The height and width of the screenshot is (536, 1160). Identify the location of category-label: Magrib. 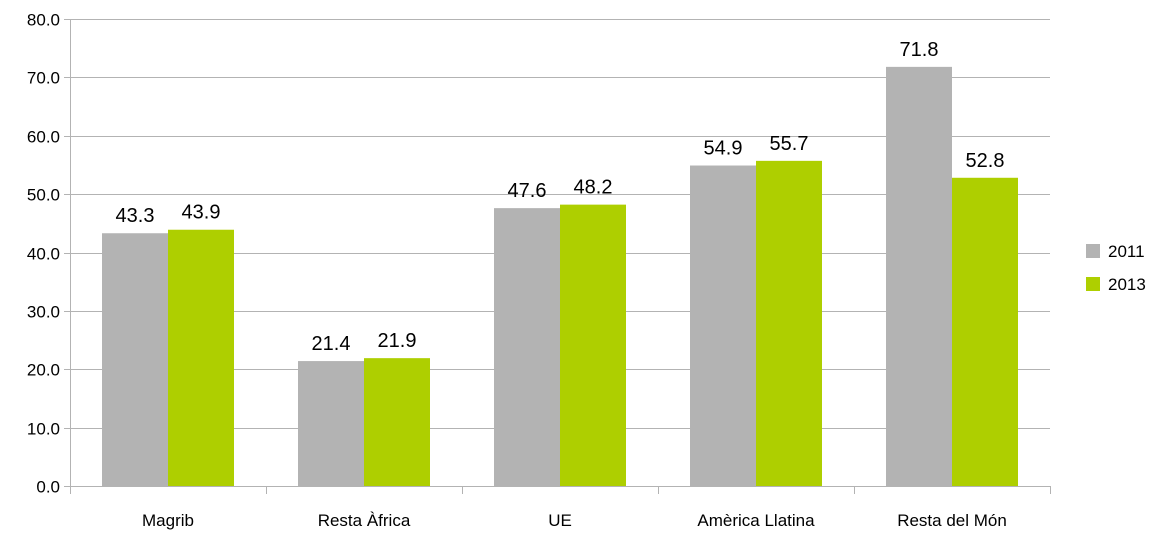
(168, 520).